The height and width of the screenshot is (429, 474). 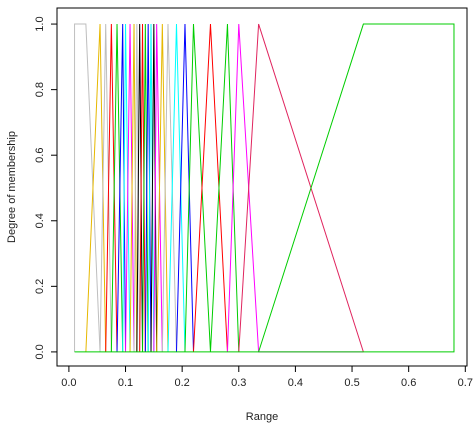 I want to click on y-tick-label: 1.0, so click(x=40, y=23).